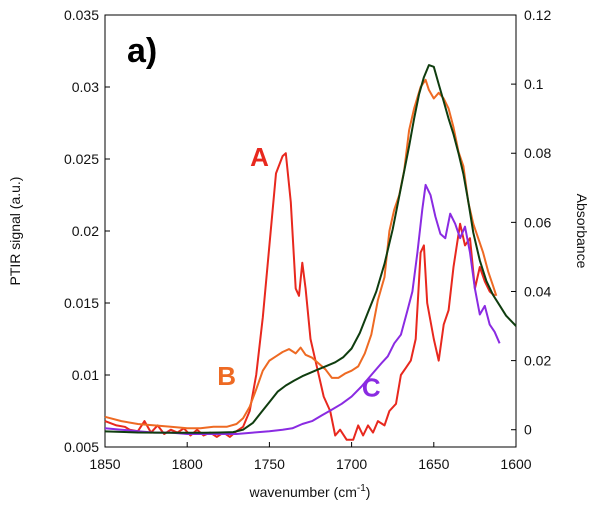 The image size is (595, 506). I want to click on x-axis-title: wavenumber (cm-1), so click(310, 491).